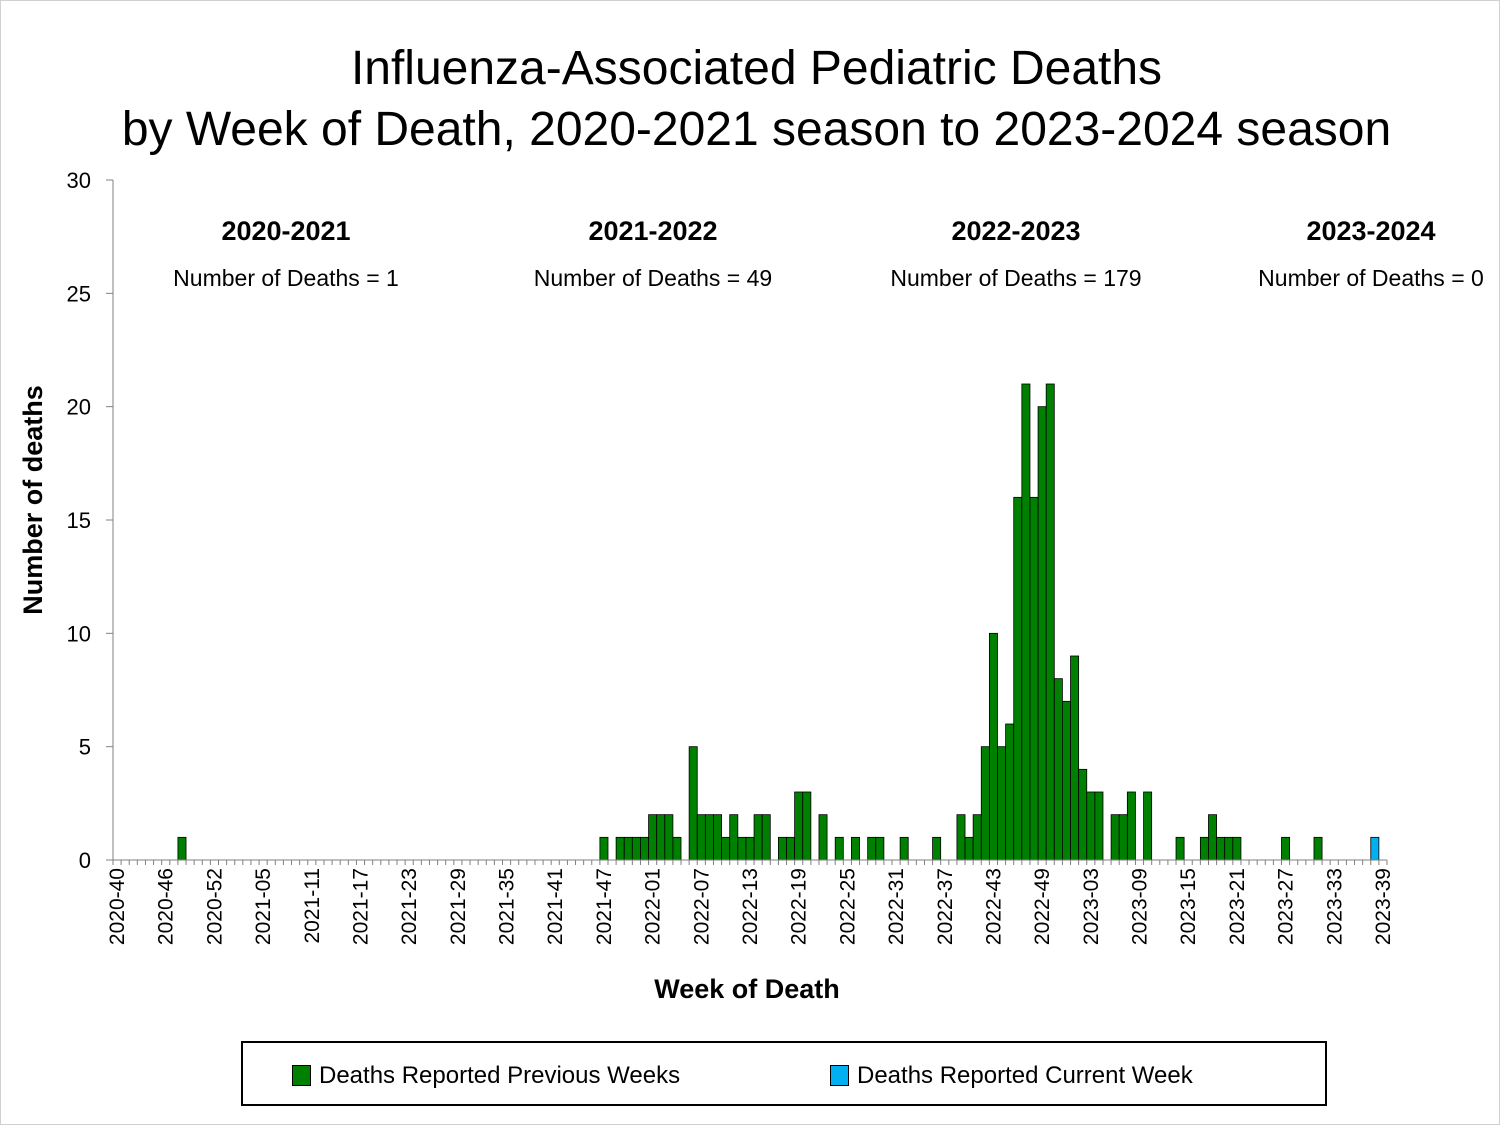 Image resolution: width=1500 pixels, height=1125 pixels. What do you see at coordinates (79, 293) in the screenshot?
I see `y-tick-label: 25` at bounding box center [79, 293].